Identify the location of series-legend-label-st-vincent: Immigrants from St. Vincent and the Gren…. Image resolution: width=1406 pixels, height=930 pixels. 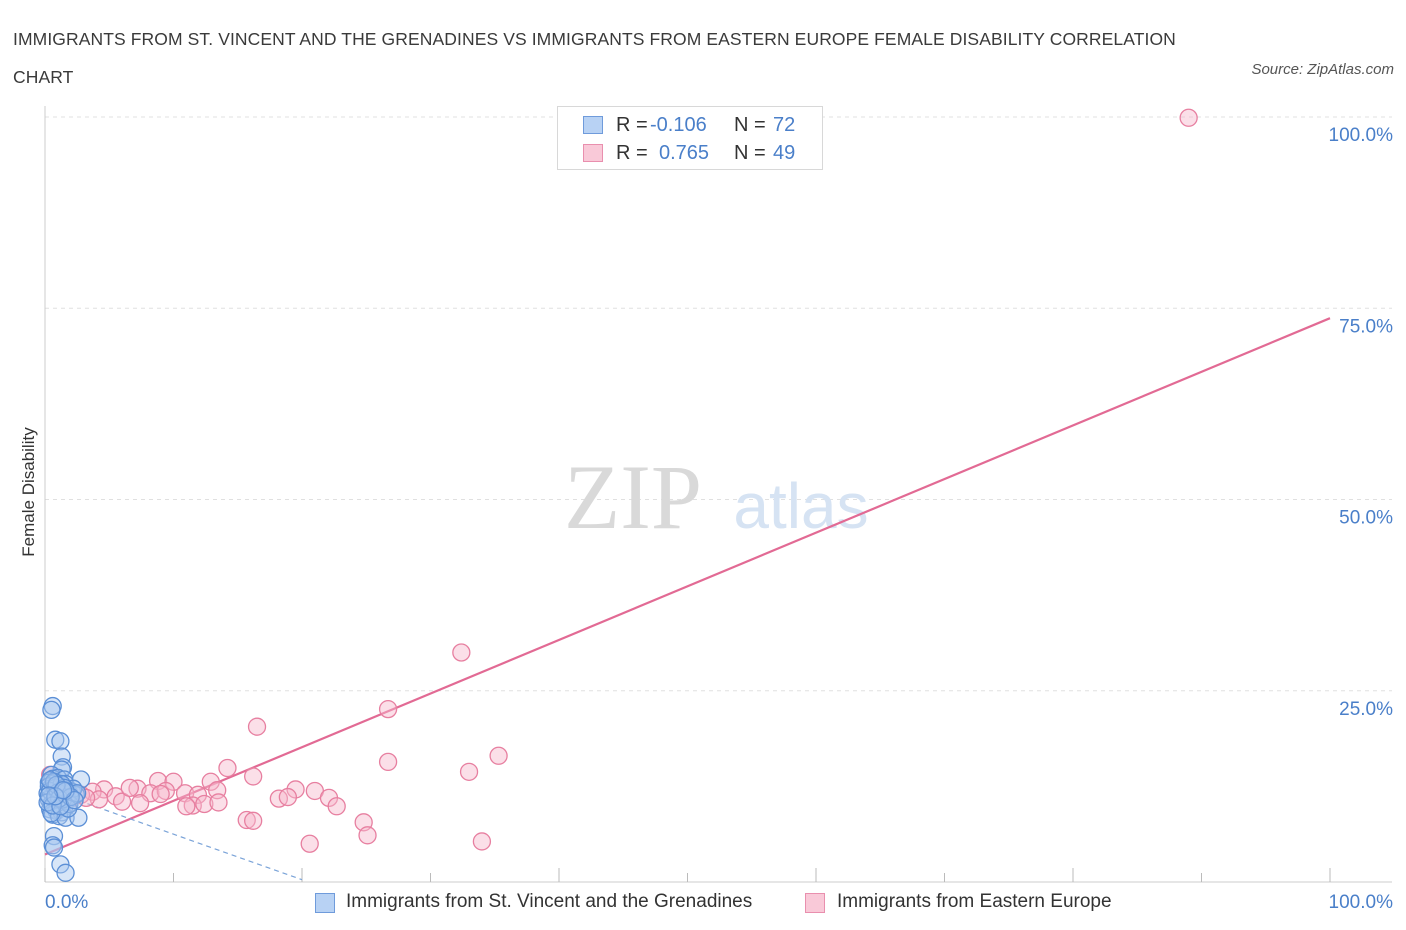
(549, 901).